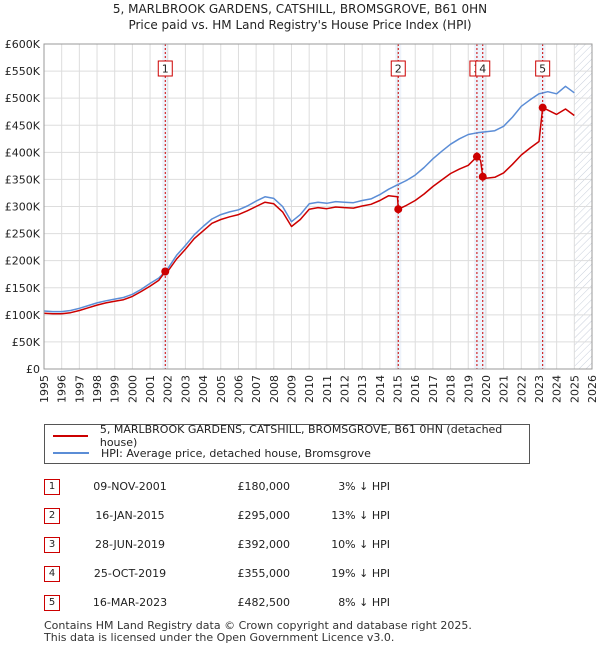 Image resolution: width=600 pixels, height=650 pixels. Describe the element at coordinates (203, 389) in the screenshot. I see `x-tick-label: 2004` at that location.